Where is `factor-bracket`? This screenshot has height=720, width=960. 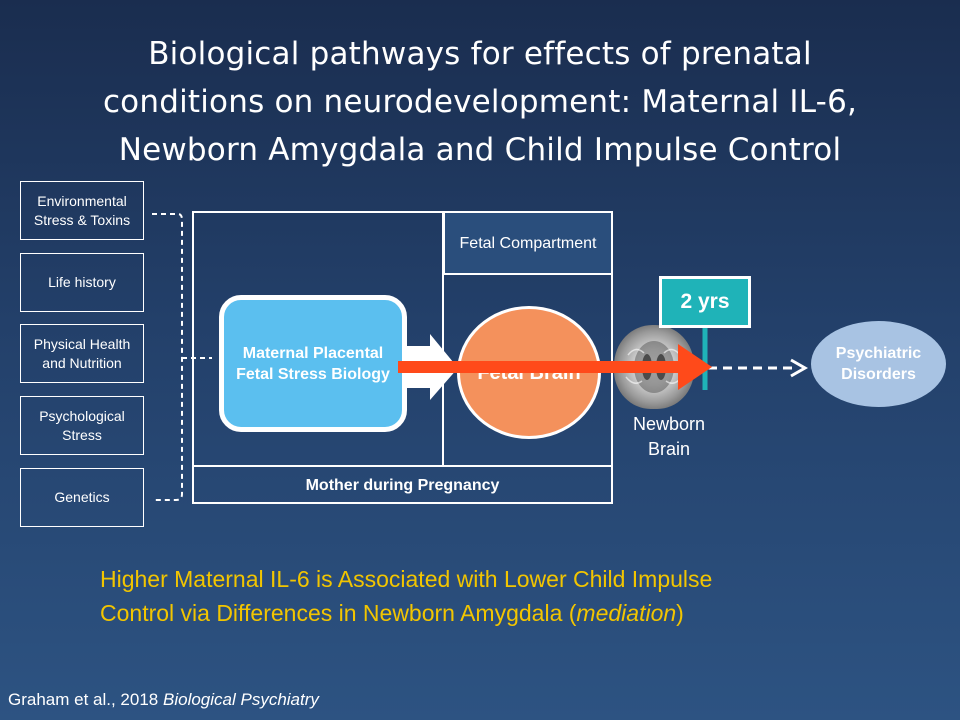 factor-bracket is located at coordinates (167, 357).